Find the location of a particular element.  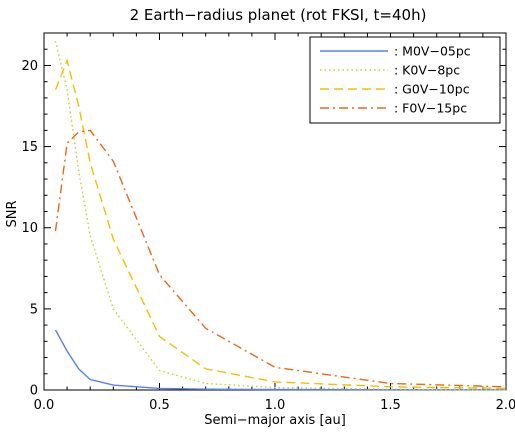

y-axis-label: SNR is located at coordinates (12, 213).